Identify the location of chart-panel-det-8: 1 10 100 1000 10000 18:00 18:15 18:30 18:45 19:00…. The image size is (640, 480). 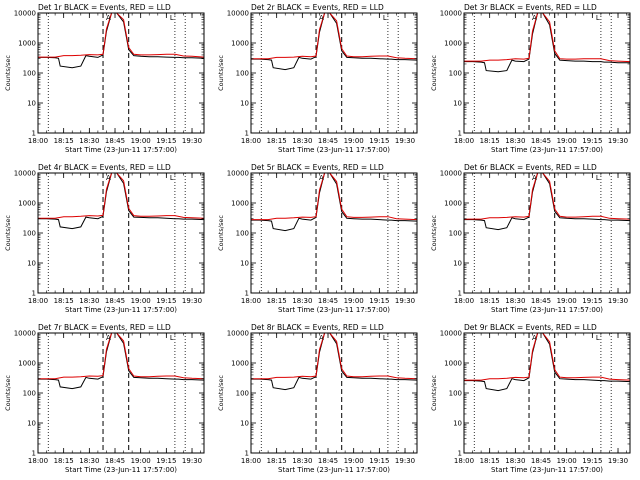
(317, 398).